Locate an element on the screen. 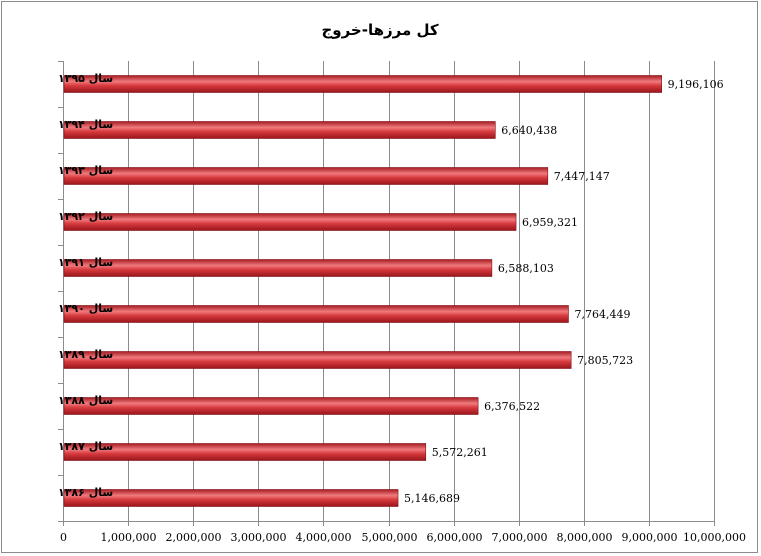 The width and height of the screenshot is (761, 556). x-tick-label: 7,000,000 is located at coordinates (520, 537).